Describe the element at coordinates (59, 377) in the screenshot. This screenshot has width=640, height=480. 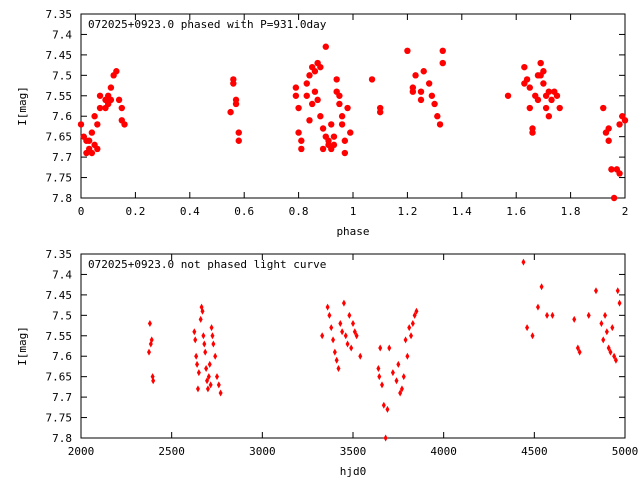
I see `y-tick-label: 7.65` at that location.